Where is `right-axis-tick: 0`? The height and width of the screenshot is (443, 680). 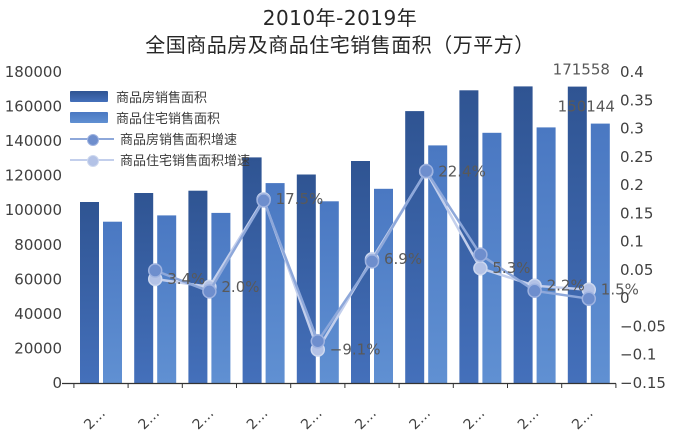 right-axis-tick: 0 is located at coordinates (625, 298).